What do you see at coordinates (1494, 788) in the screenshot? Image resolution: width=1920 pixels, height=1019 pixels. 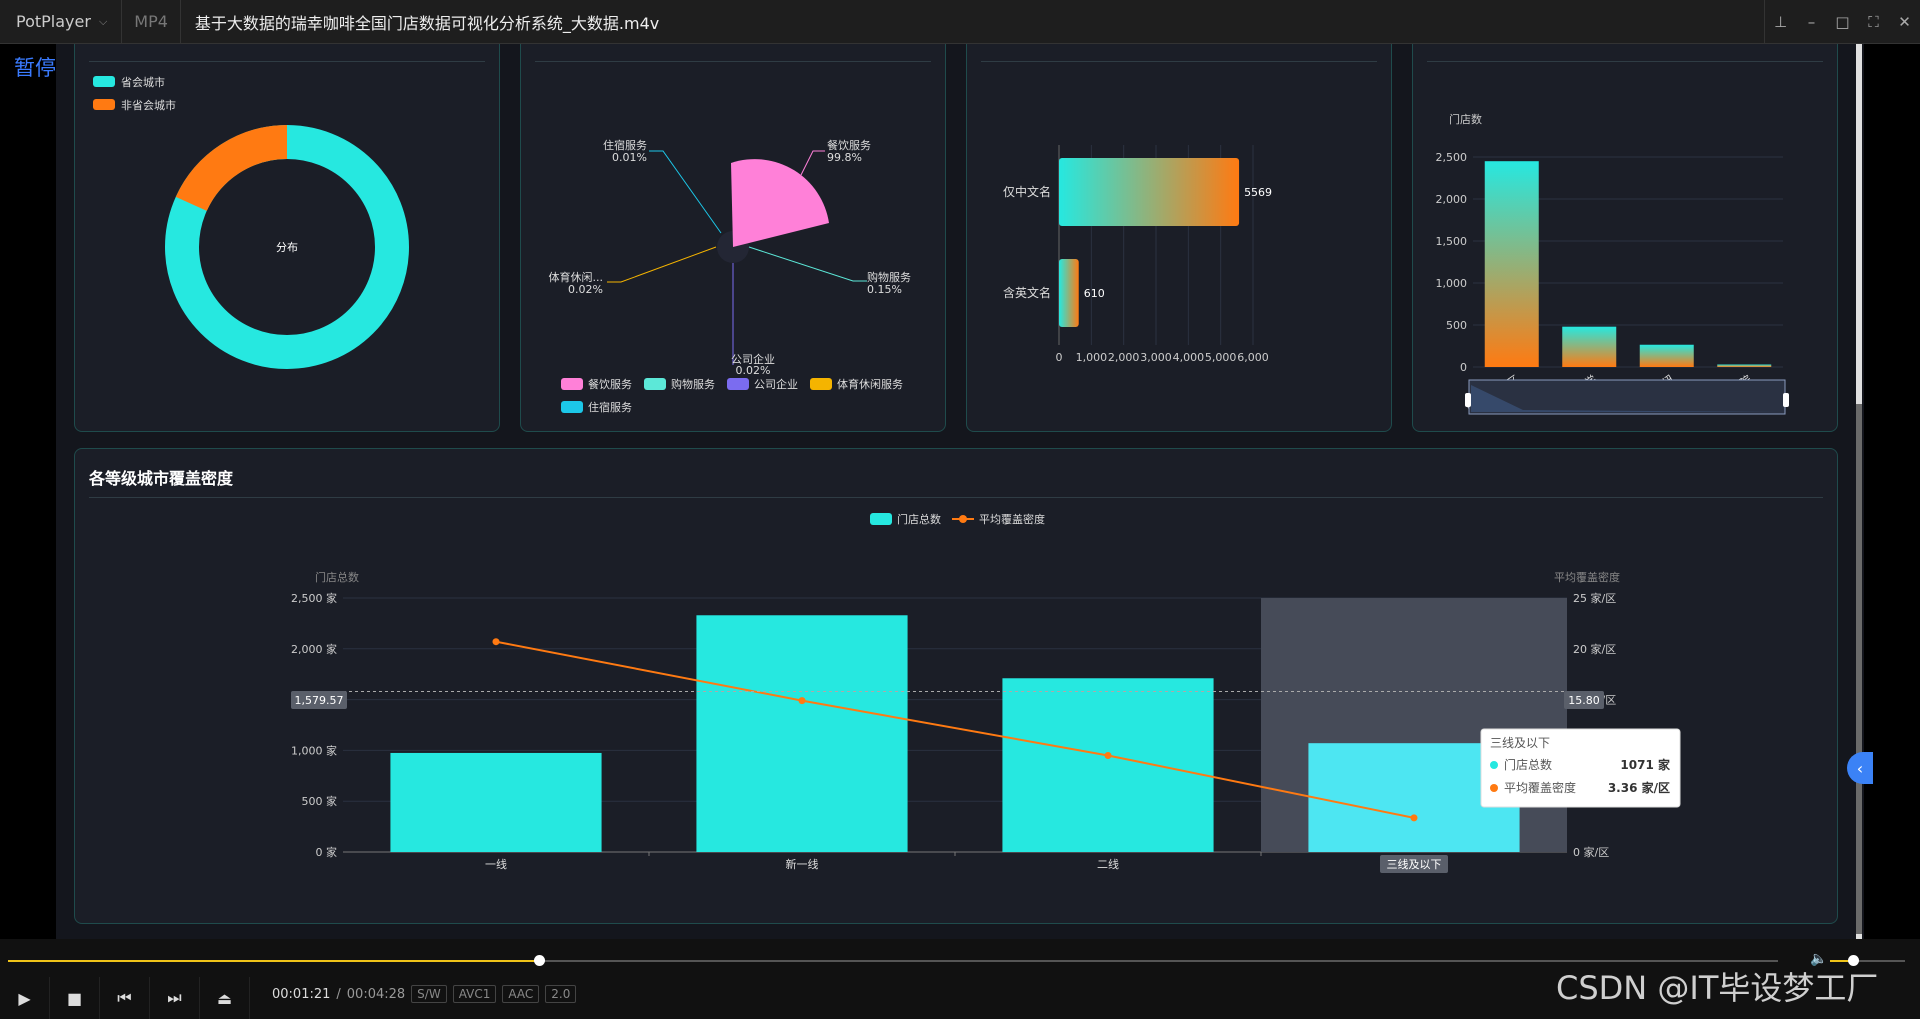 I see `tooltip-marker-density` at bounding box center [1494, 788].